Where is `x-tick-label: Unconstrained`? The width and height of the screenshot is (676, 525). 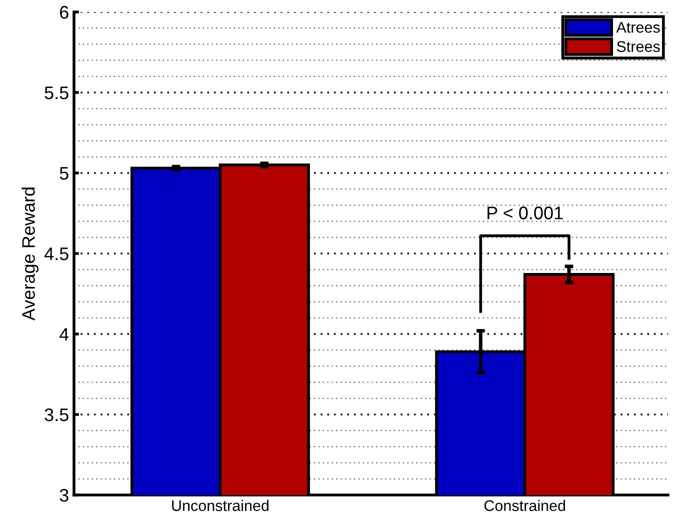
x-tick-label: Unconstrained is located at coordinates (220, 506).